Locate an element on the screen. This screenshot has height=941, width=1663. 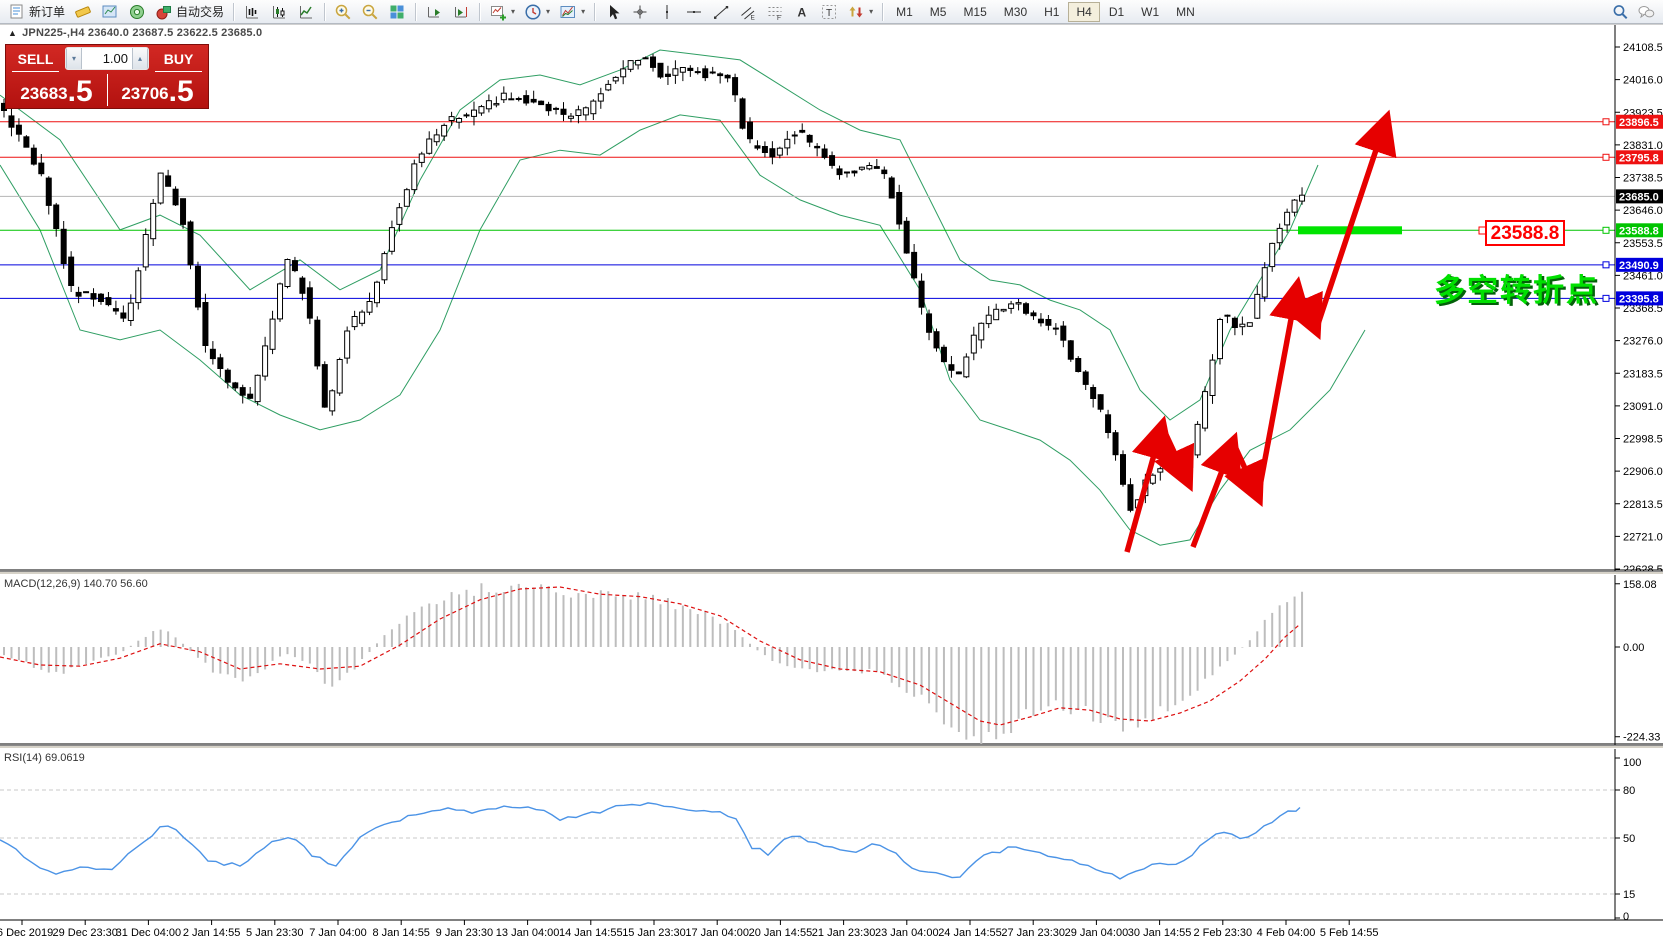
svg-text: A is located at coordinates (802, 12).